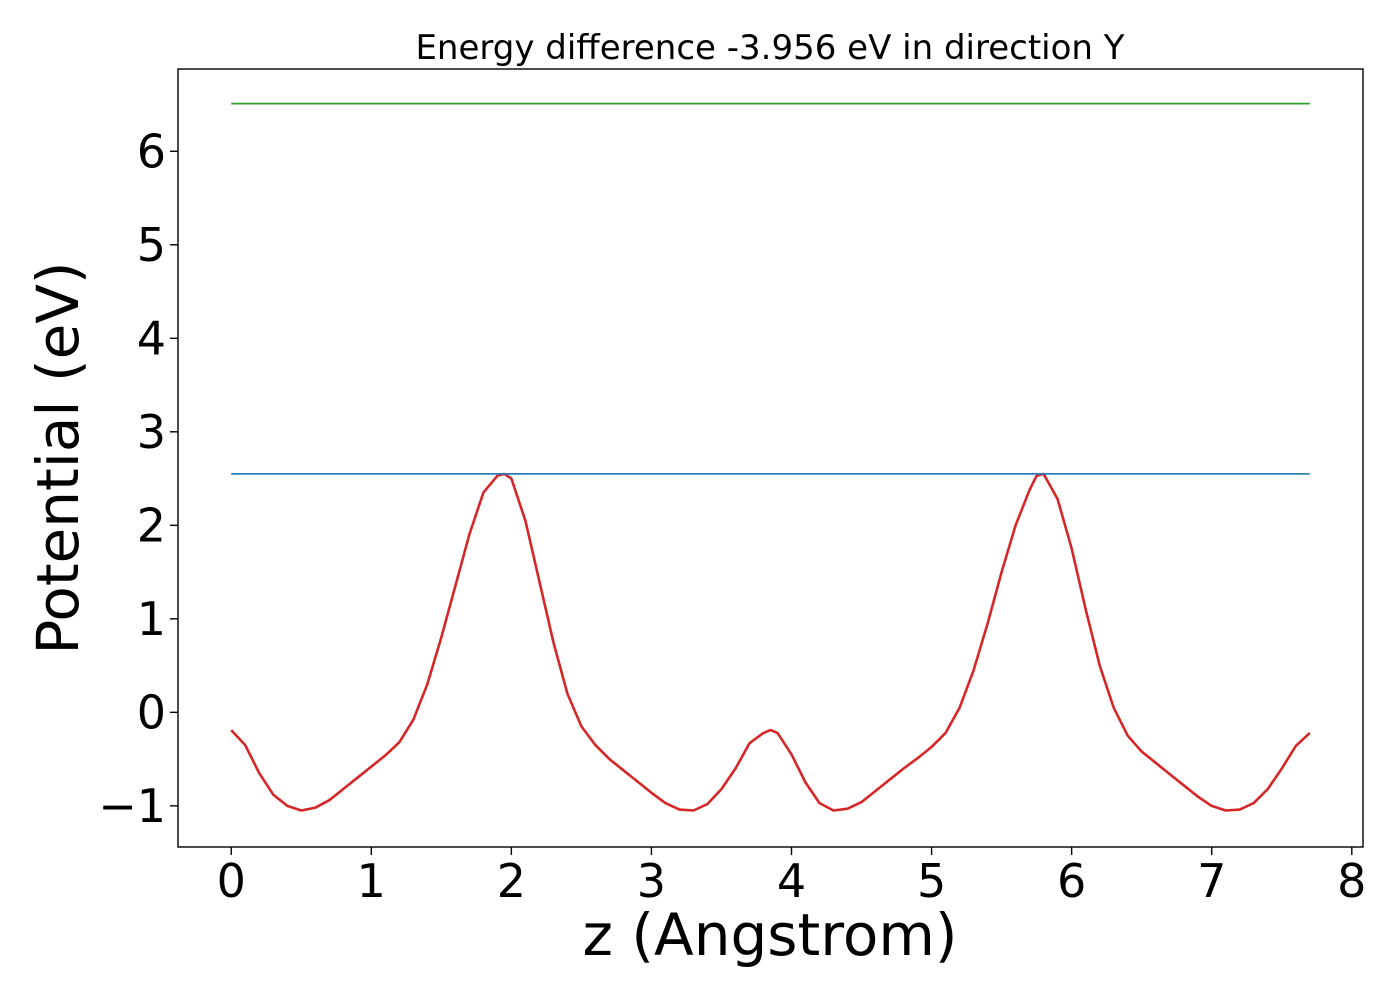 This screenshot has width=1400, height=1000. I want to click on x-axis-label: z (Angstrom), so click(770, 935).